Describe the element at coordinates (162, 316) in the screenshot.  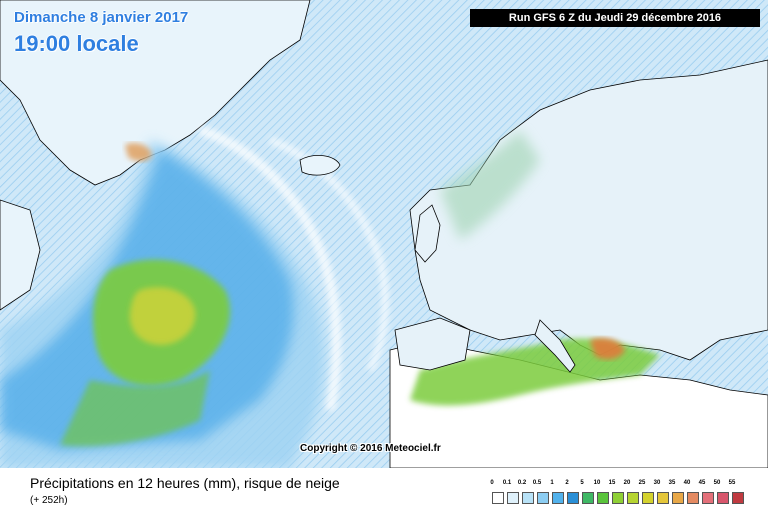
I see `precip-low-inner` at that location.